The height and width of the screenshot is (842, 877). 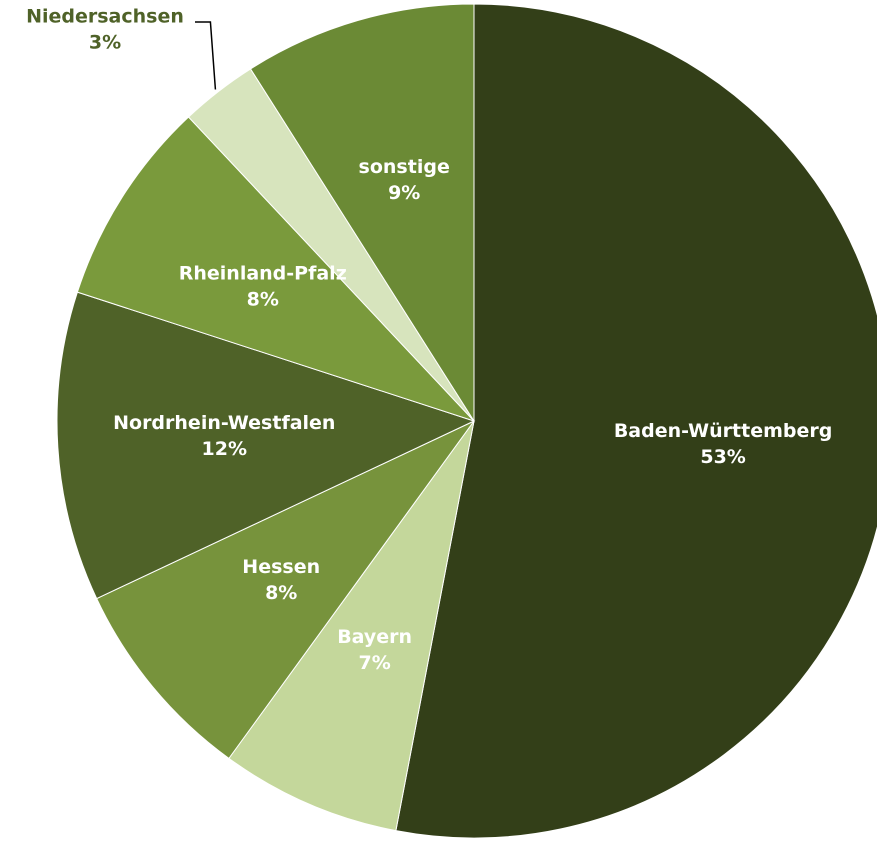 What do you see at coordinates (404, 193) in the screenshot?
I see `slice-value: 9%` at bounding box center [404, 193].